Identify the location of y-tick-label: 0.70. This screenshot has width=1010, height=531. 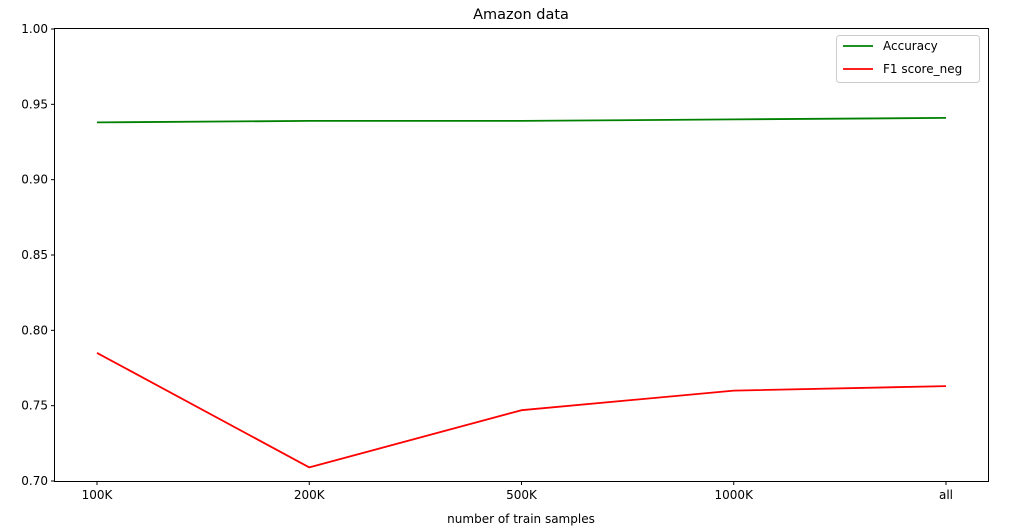
(34, 481).